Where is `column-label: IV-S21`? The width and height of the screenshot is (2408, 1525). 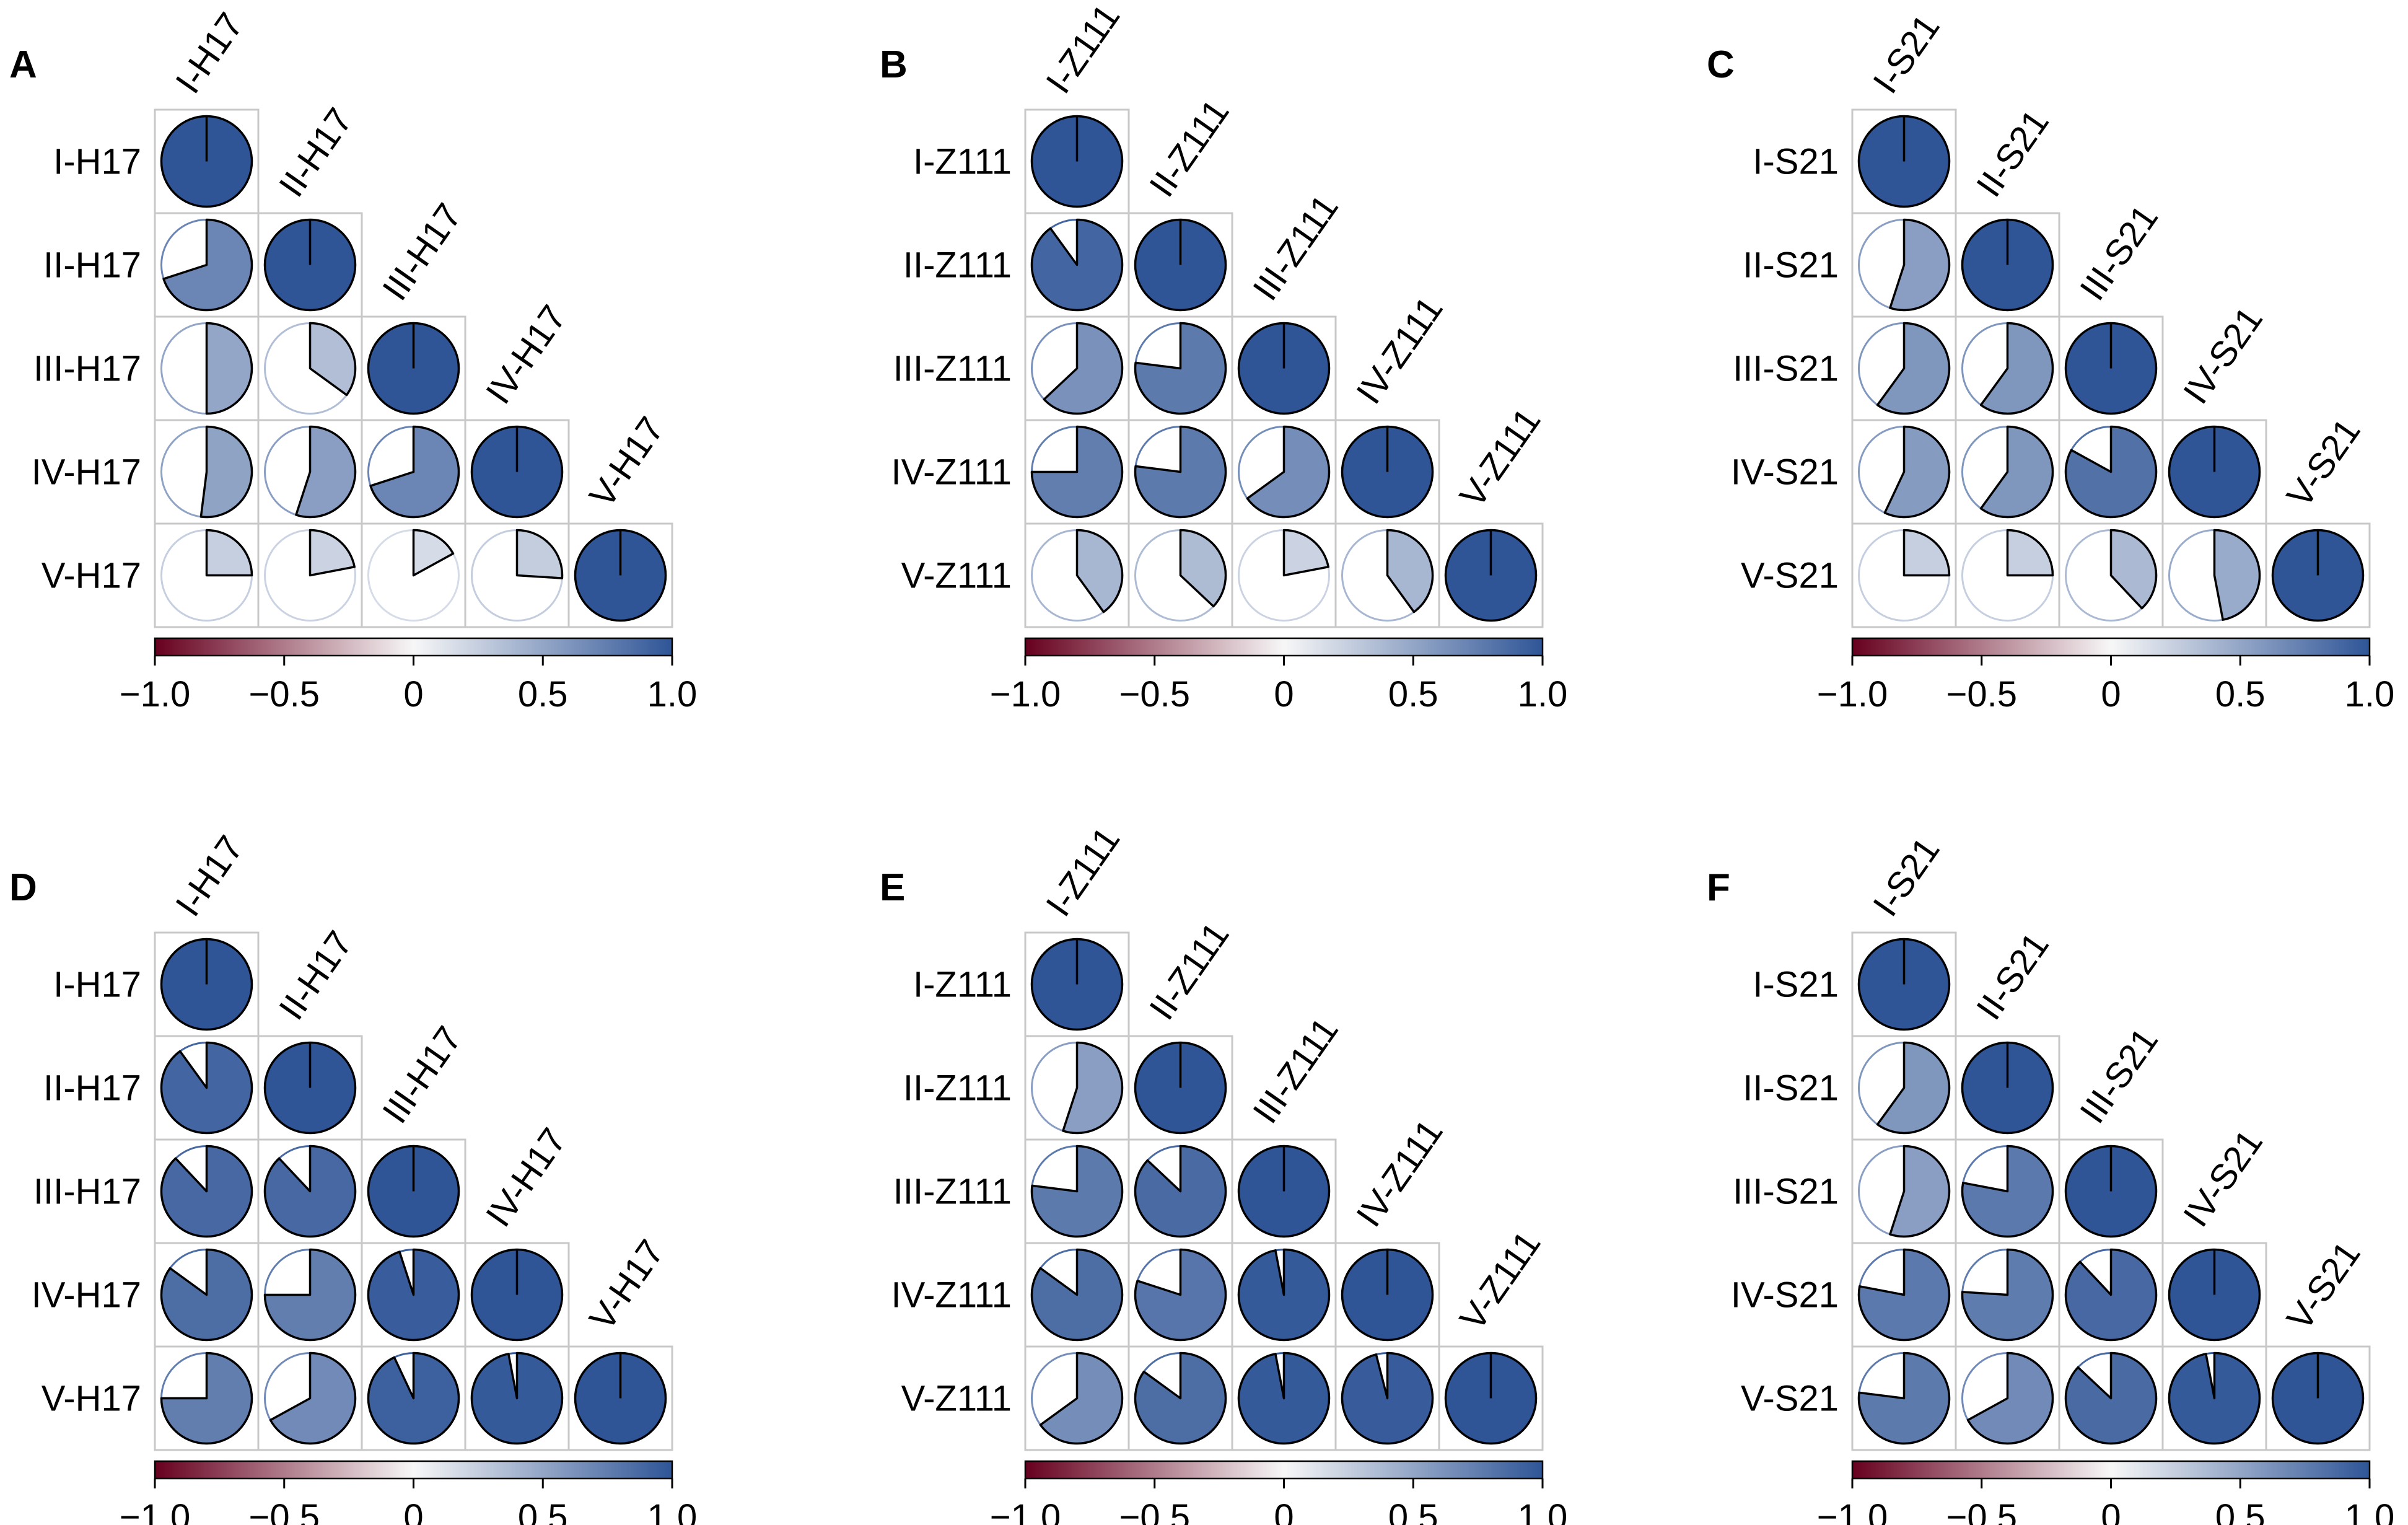 column-label: IV-S21 is located at coordinates (2223, 355).